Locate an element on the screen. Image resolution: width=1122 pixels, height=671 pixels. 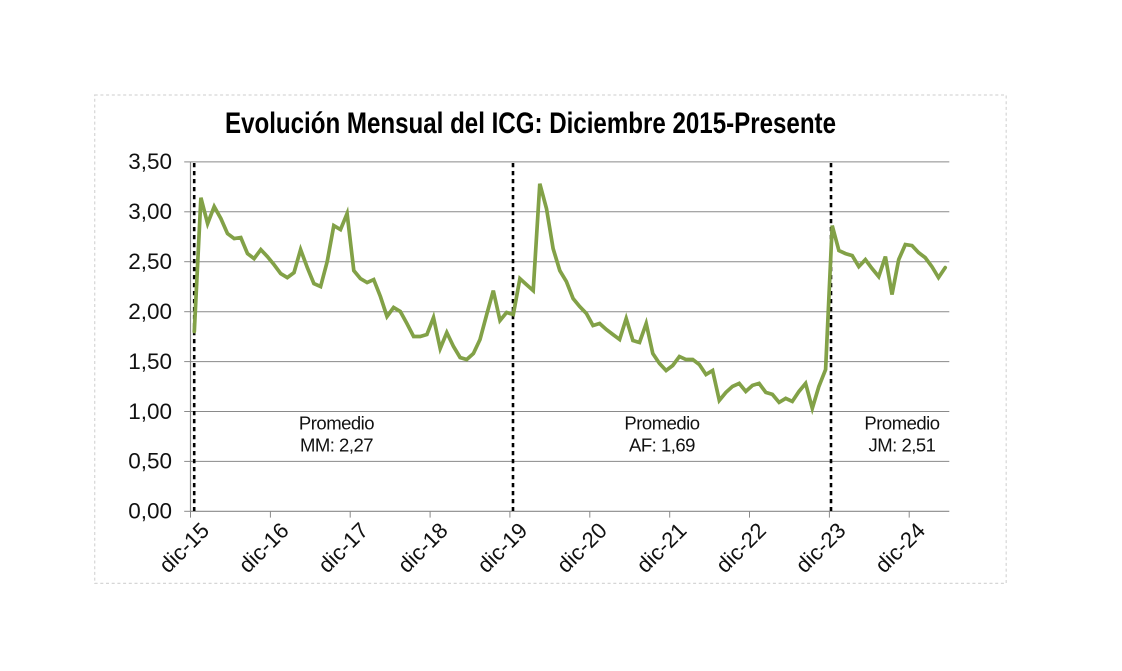
svg-text: 2,50 is located at coordinates (150, 261).